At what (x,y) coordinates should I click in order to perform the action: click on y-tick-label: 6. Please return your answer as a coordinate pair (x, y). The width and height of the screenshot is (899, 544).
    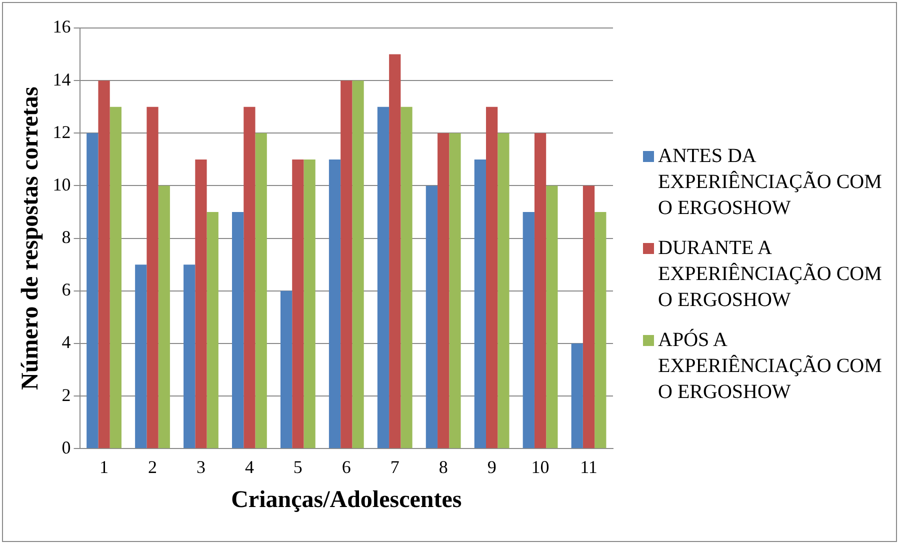
    Looking at the image, I should click on (66, 290).